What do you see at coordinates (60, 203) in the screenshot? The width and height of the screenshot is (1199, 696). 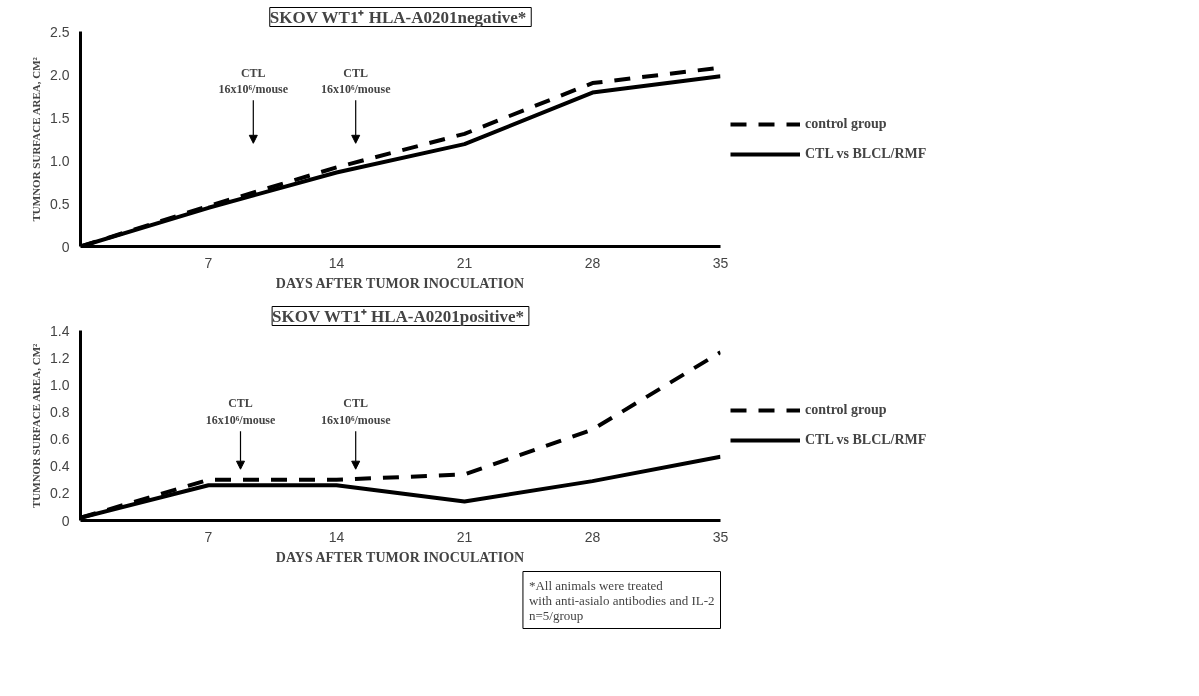 I see `y-tick-label: 0.5` at bounding box center [60, 203].